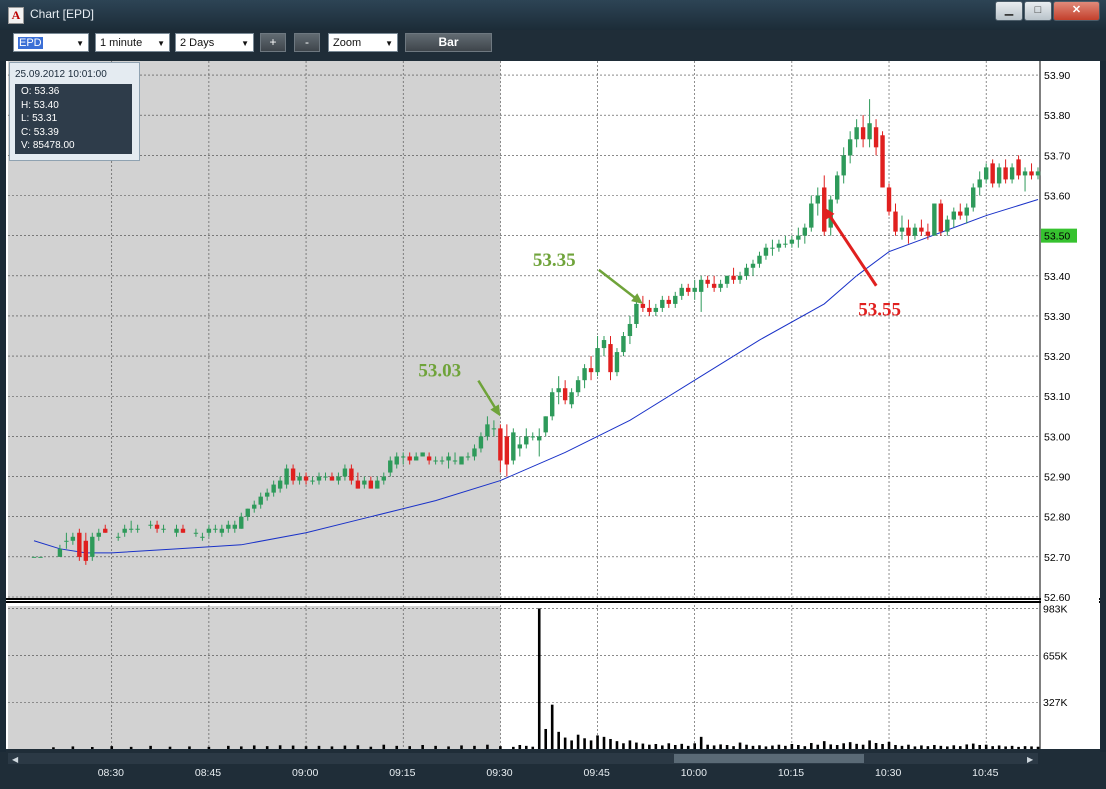 The width and height of the screenshot is (1106, 789). I want to click on zoom-in-button: +, so click(273, 42).